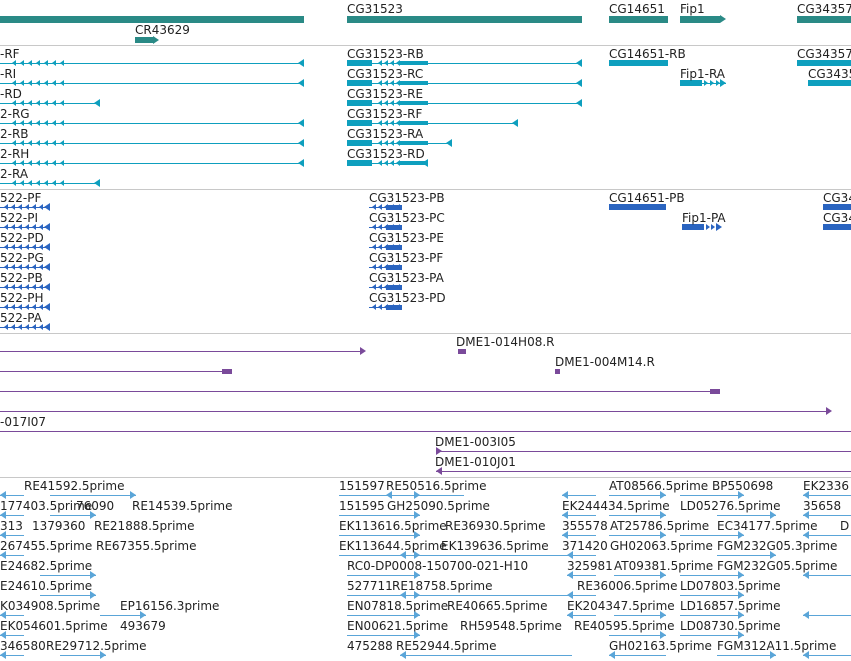 The width and height of the screenshot is (851, 661). Describe the element at coordinates (442, 586) in the screenshot. I see `feature-label: RE18758.5prime` at that location.